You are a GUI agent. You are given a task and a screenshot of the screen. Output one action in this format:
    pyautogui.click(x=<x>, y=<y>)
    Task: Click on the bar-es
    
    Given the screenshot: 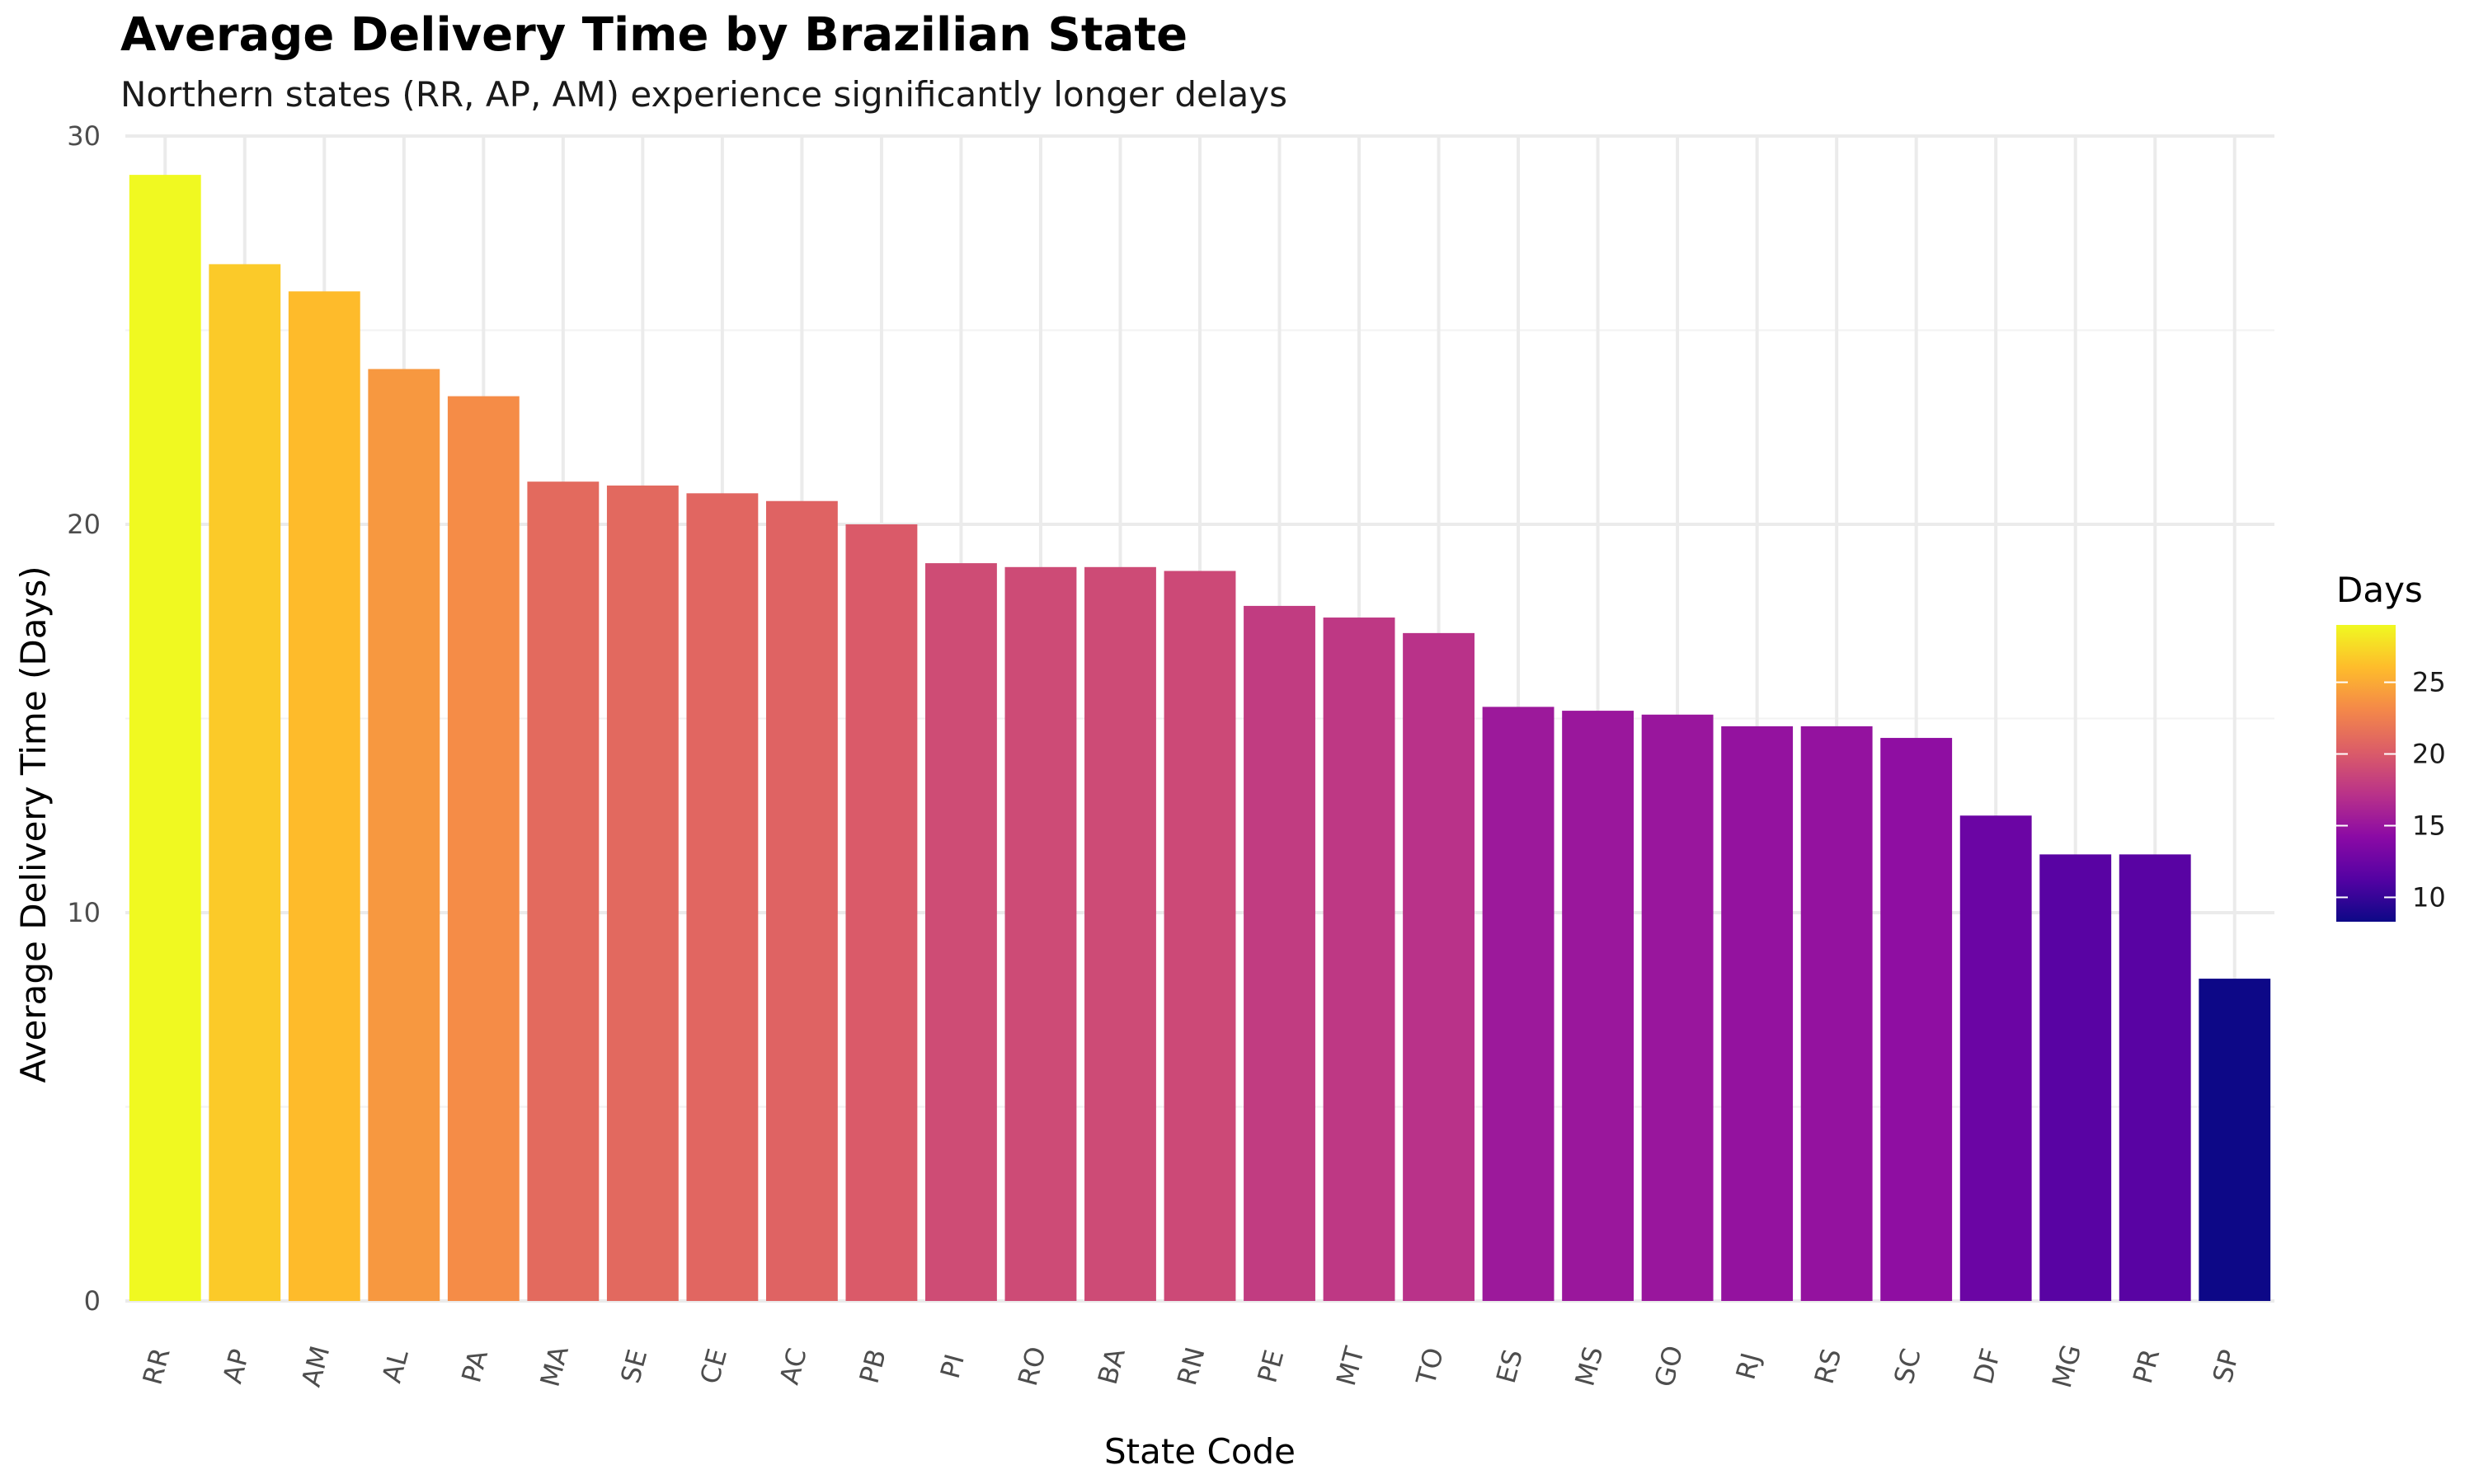 What is the action you would take?
    pyautogui.click(x=1518, y=1004)
    